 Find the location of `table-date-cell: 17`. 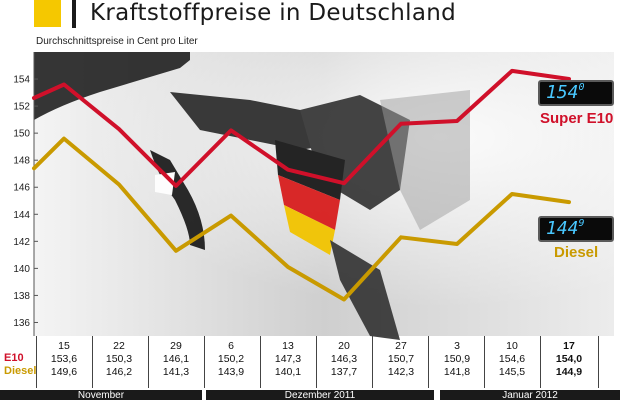

table-date-cell: 17 is located at coordinates (569, 346).